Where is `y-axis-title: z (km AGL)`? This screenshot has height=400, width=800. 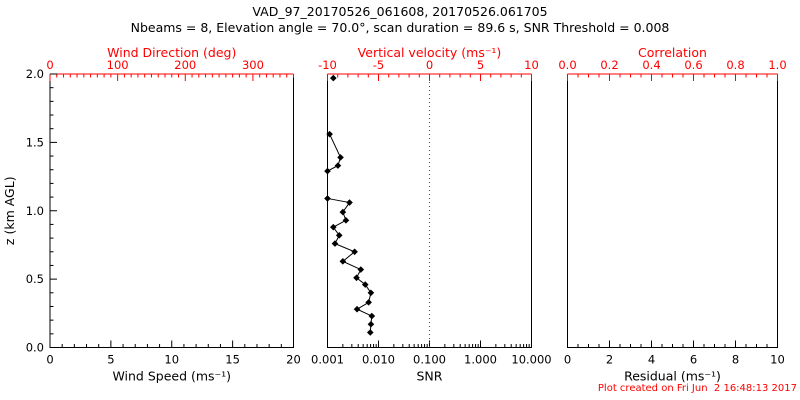 y-axis-title: z (km AGL) is located at coordinates (9, 210).